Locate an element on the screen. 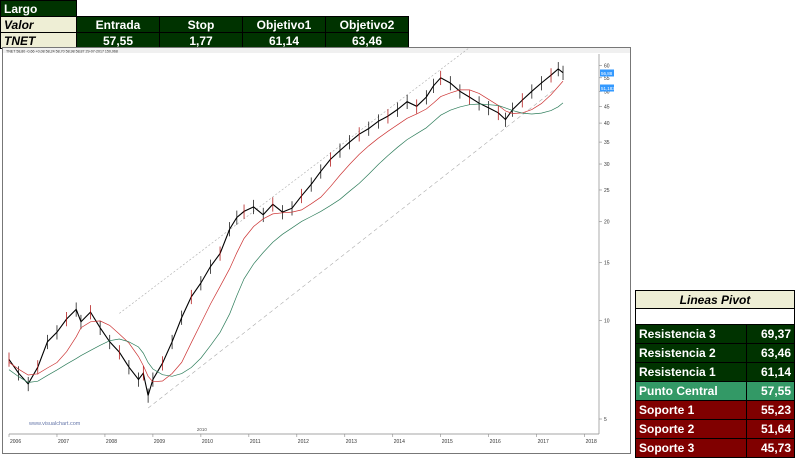 This screenshot has width=795, height=458. header-objetivo2: Objetivo2 is located at coordinates (367, 24).